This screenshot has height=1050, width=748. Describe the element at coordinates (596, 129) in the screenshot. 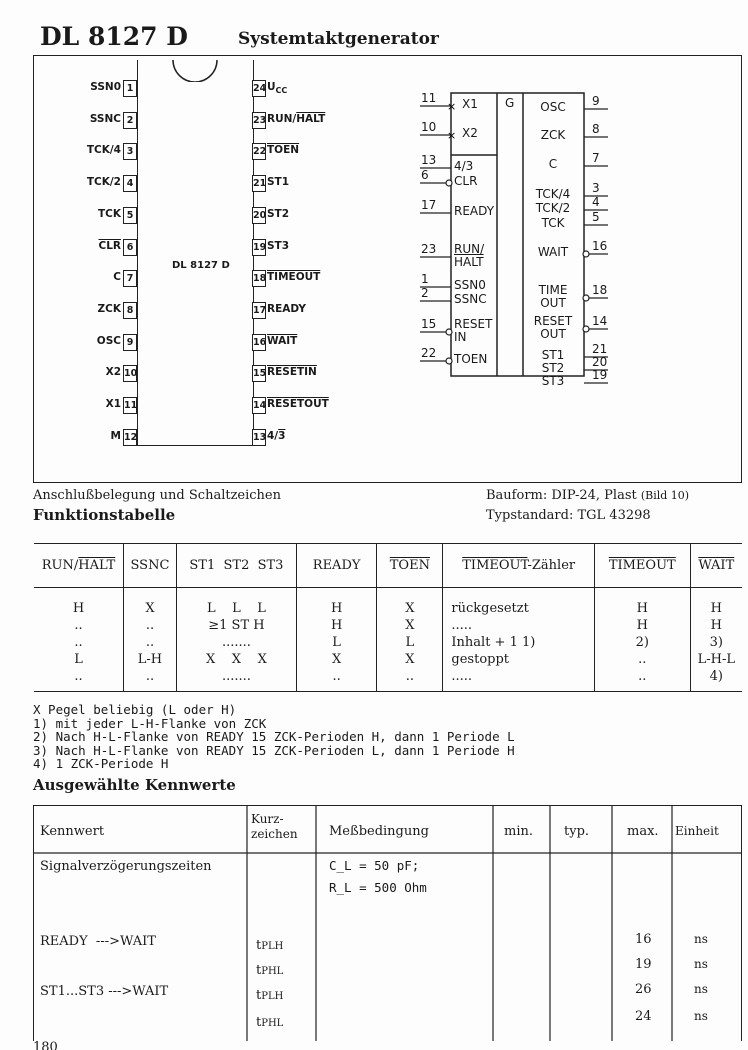

I see `pin-number: 8` at that location.